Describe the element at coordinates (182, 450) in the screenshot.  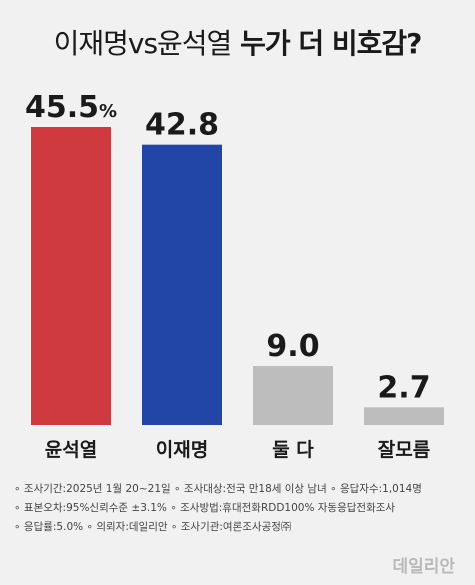
I see `category-label-1: 이재명` at that location.